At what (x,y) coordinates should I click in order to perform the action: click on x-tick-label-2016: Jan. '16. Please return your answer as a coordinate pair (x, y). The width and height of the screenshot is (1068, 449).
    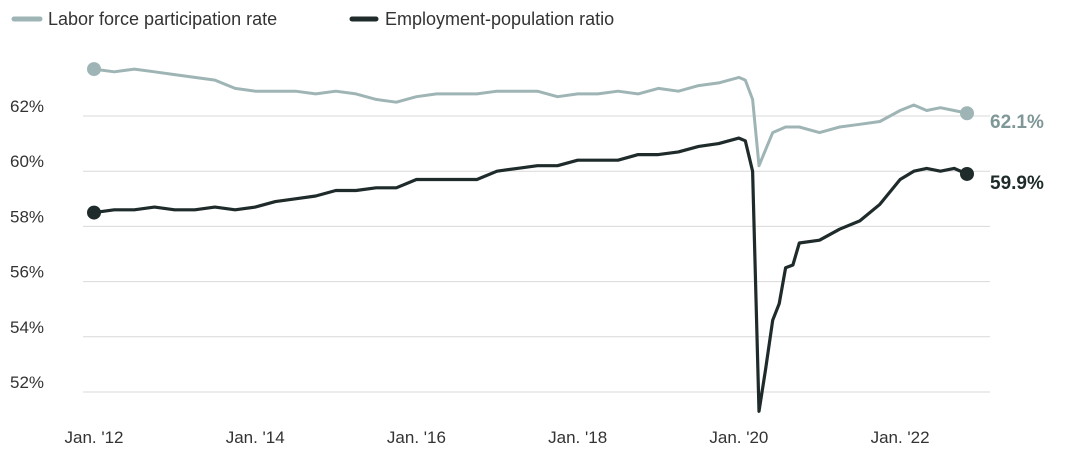
    Looking at the image, I should click on (416, 437).